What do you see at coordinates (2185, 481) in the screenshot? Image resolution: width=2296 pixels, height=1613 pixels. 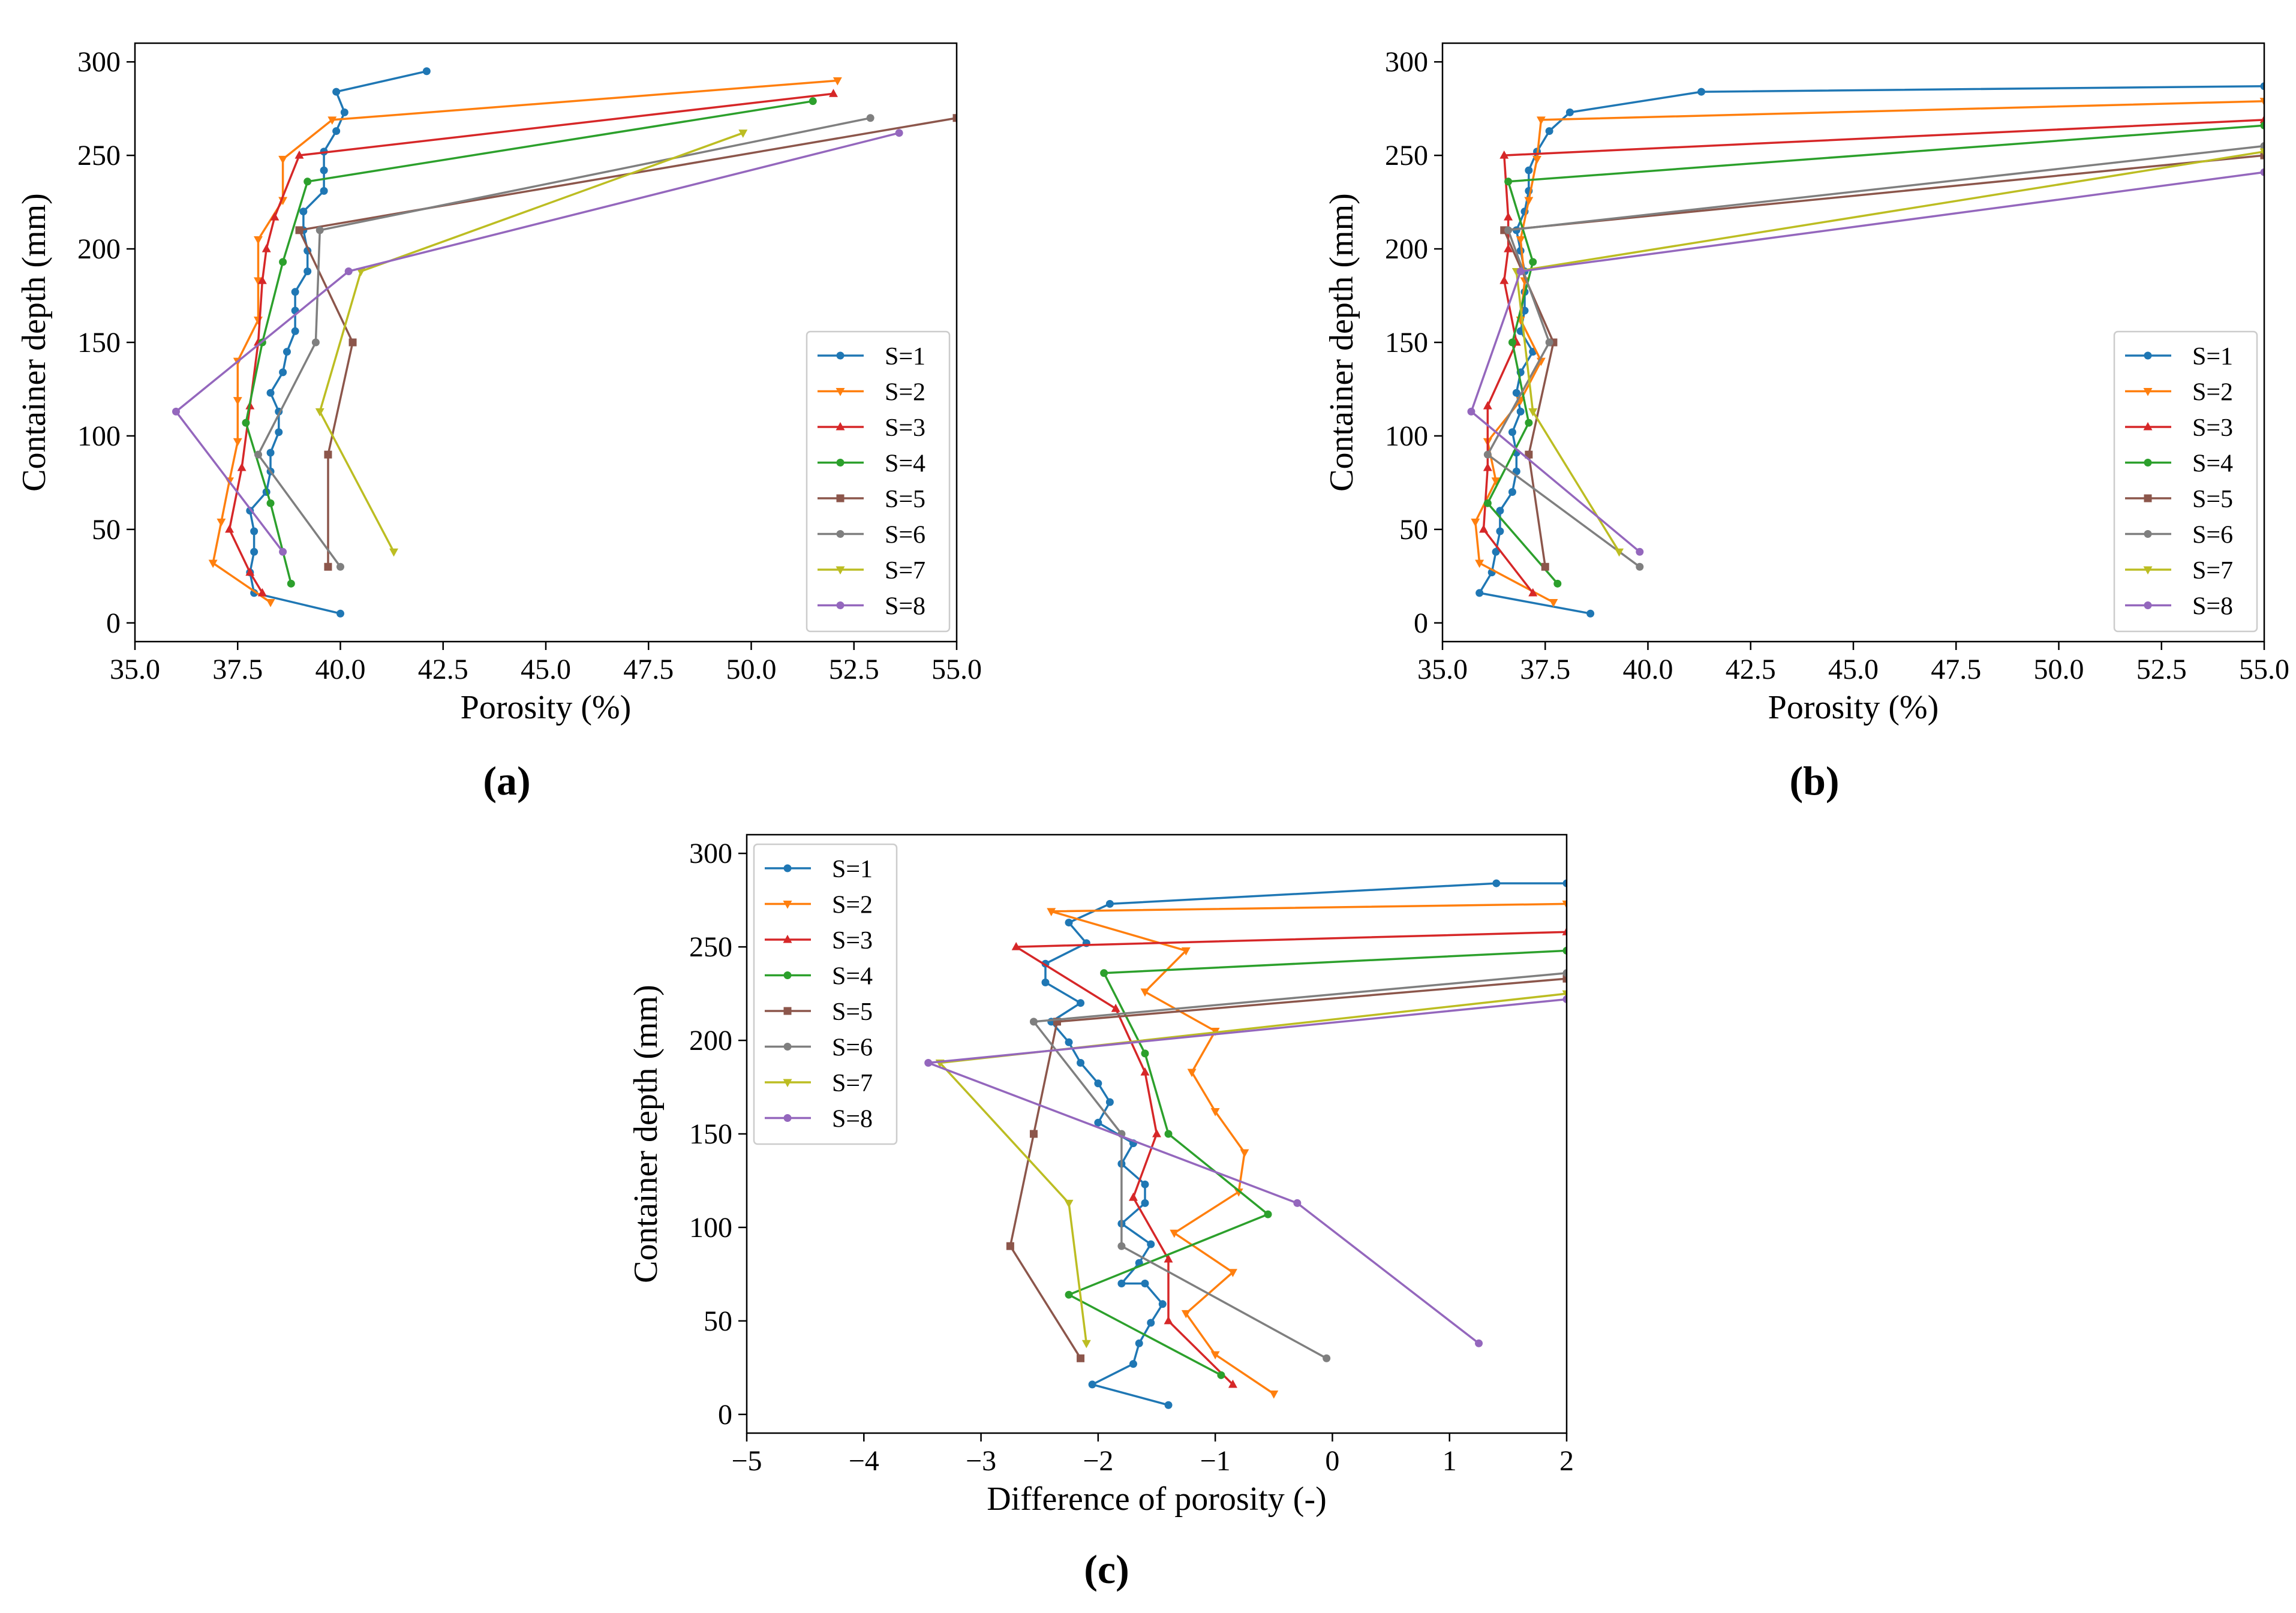 I see `legend: S=1 S=2 S=3 S=4 S=5 S=6 S=7 S=8` at bounding box center [2185, 481].